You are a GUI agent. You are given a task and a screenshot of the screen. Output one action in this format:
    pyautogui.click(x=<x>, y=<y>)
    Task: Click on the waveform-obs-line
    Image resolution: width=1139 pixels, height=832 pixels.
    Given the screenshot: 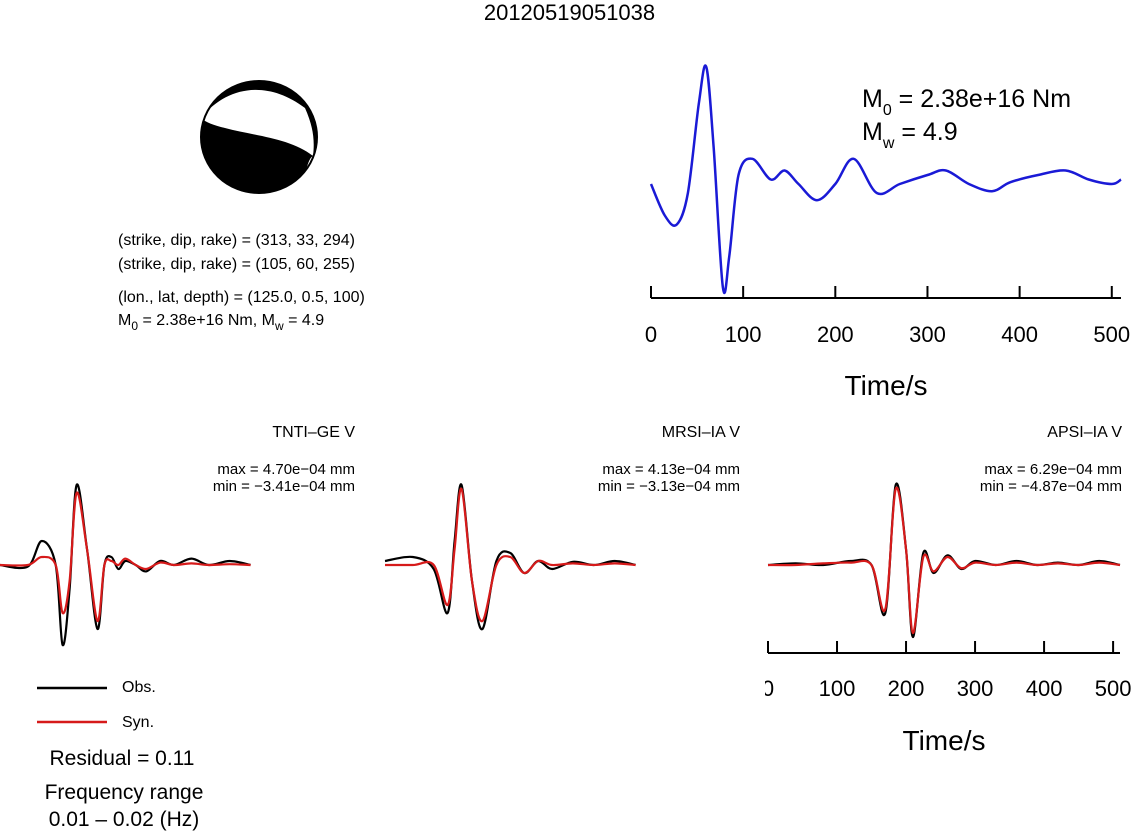 What is the action you would take?
    pyautogui.click(x=125, y=565)
    